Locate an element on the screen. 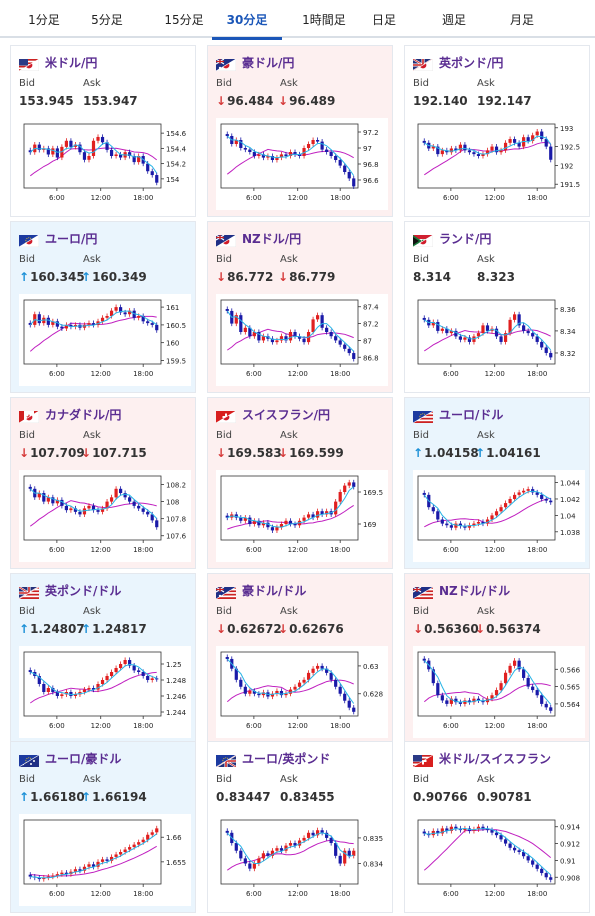 This screenshot has width=595, height=916. tab-1: 5分足 is located at coordinates (107, 20).